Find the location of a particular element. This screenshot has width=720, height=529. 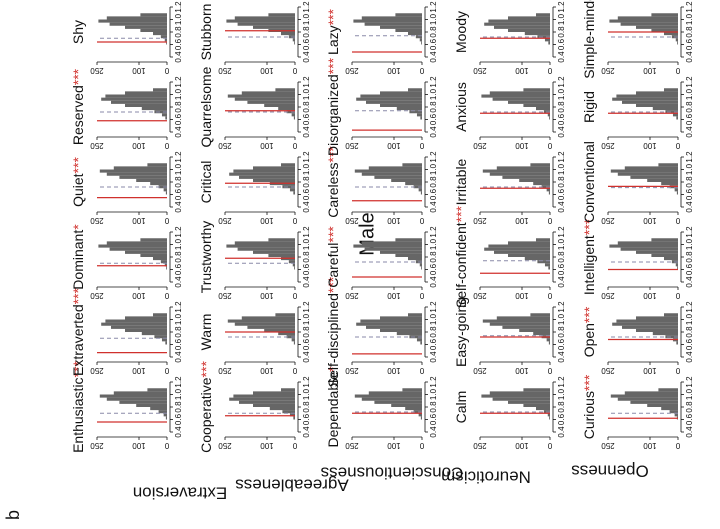

panel-title: Enthusiastic*** is located at coordinates (78, 407).